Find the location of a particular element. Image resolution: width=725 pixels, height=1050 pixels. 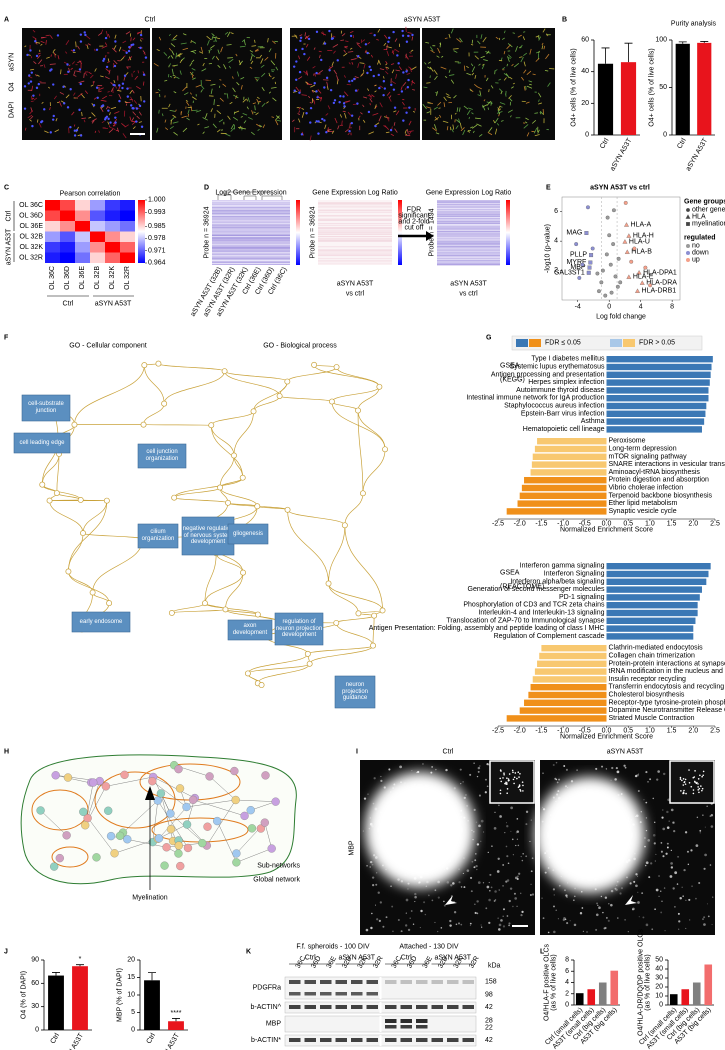

go-term is located at coordinates (46, 408).